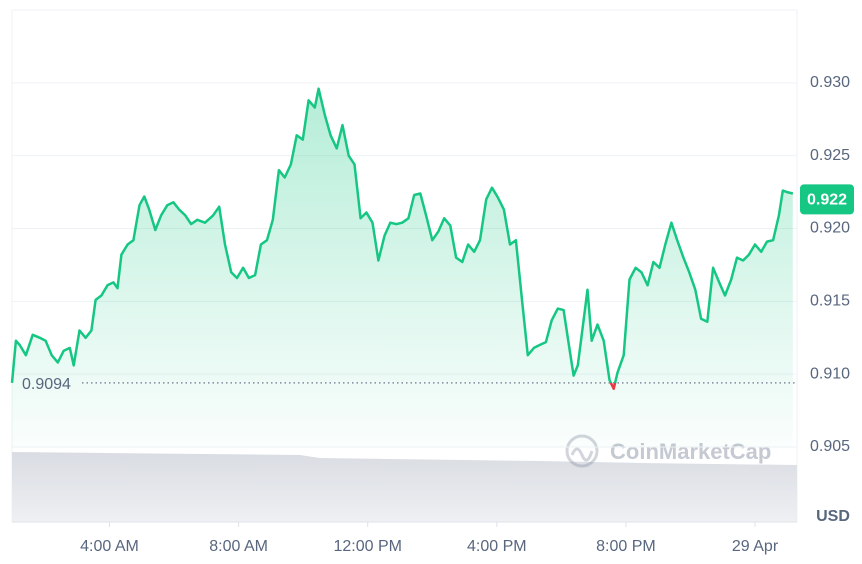 The image size is (862, 564). I want to click on current-badge, so click(827, 199).